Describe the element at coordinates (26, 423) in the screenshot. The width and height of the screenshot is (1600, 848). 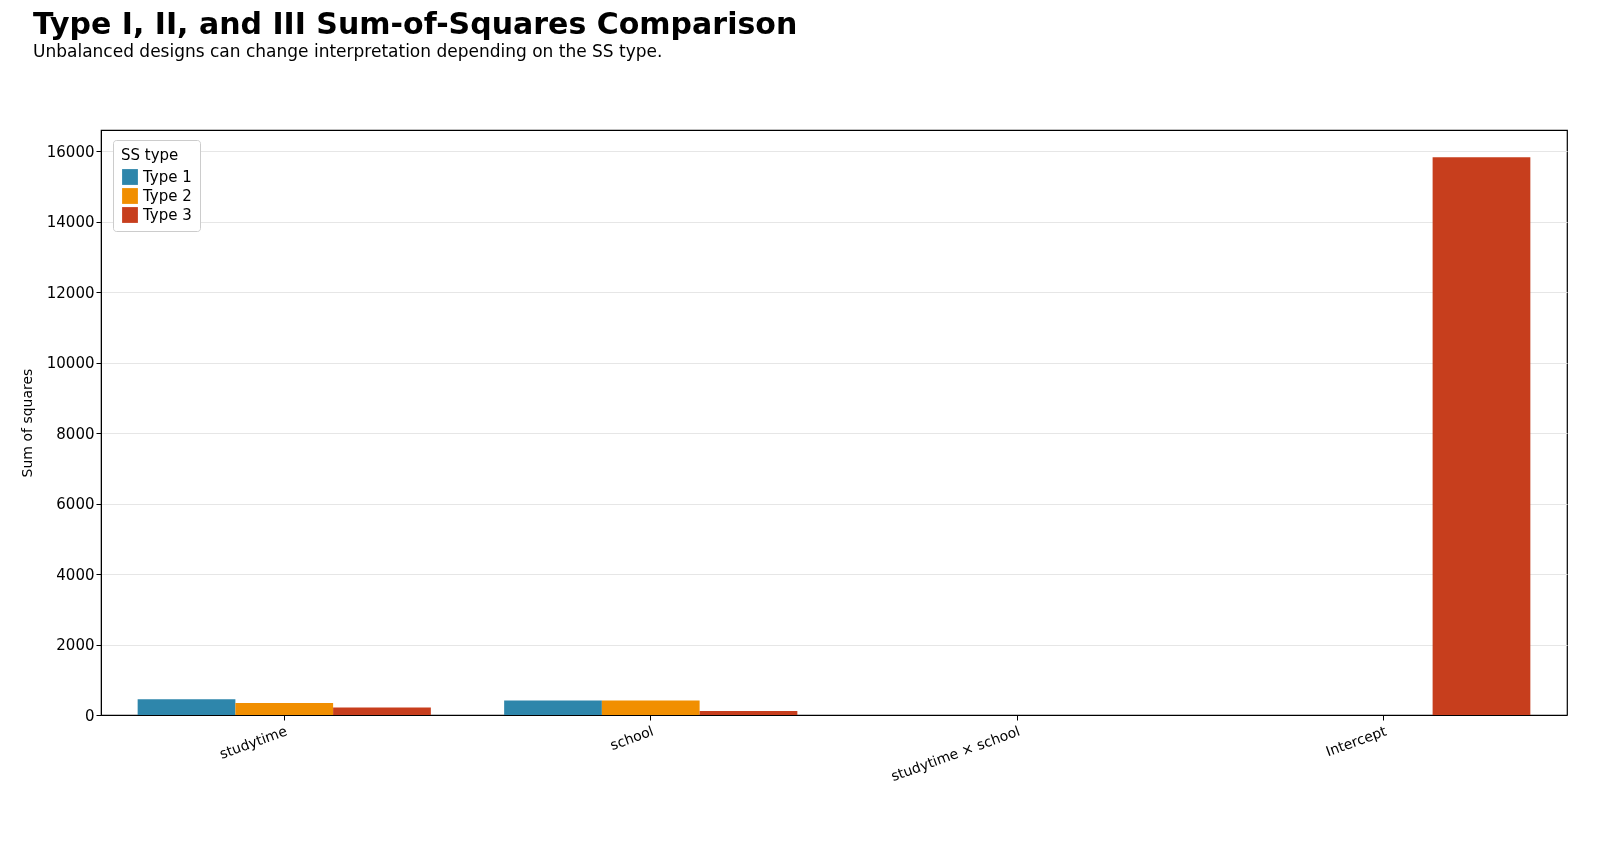
I see `y-axis-title: Sum of squares` at that location.